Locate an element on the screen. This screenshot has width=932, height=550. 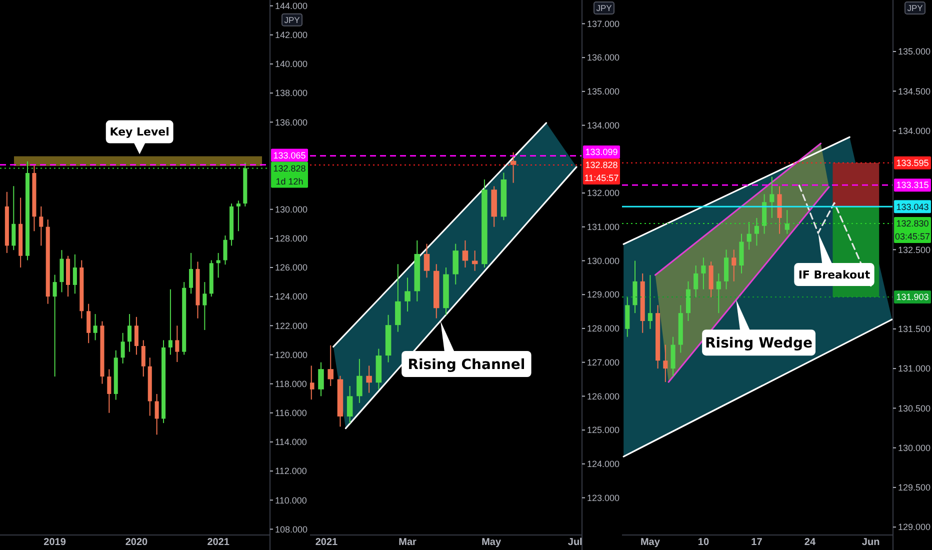
y-tick-label: 134.500 is located at coordinates (914, 91).